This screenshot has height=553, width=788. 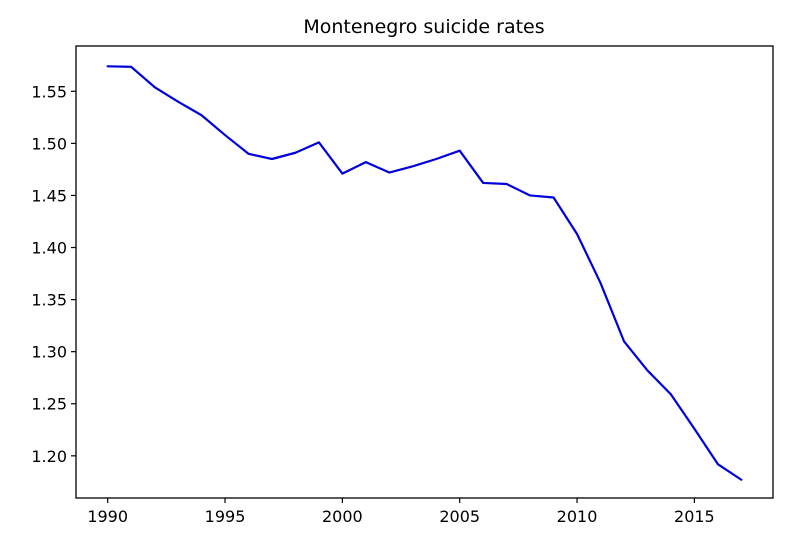 What do you see at coordinates (225, 516) in the screenshot?
I see `x-tick-label: 1995` at bounding box center [225, 516].